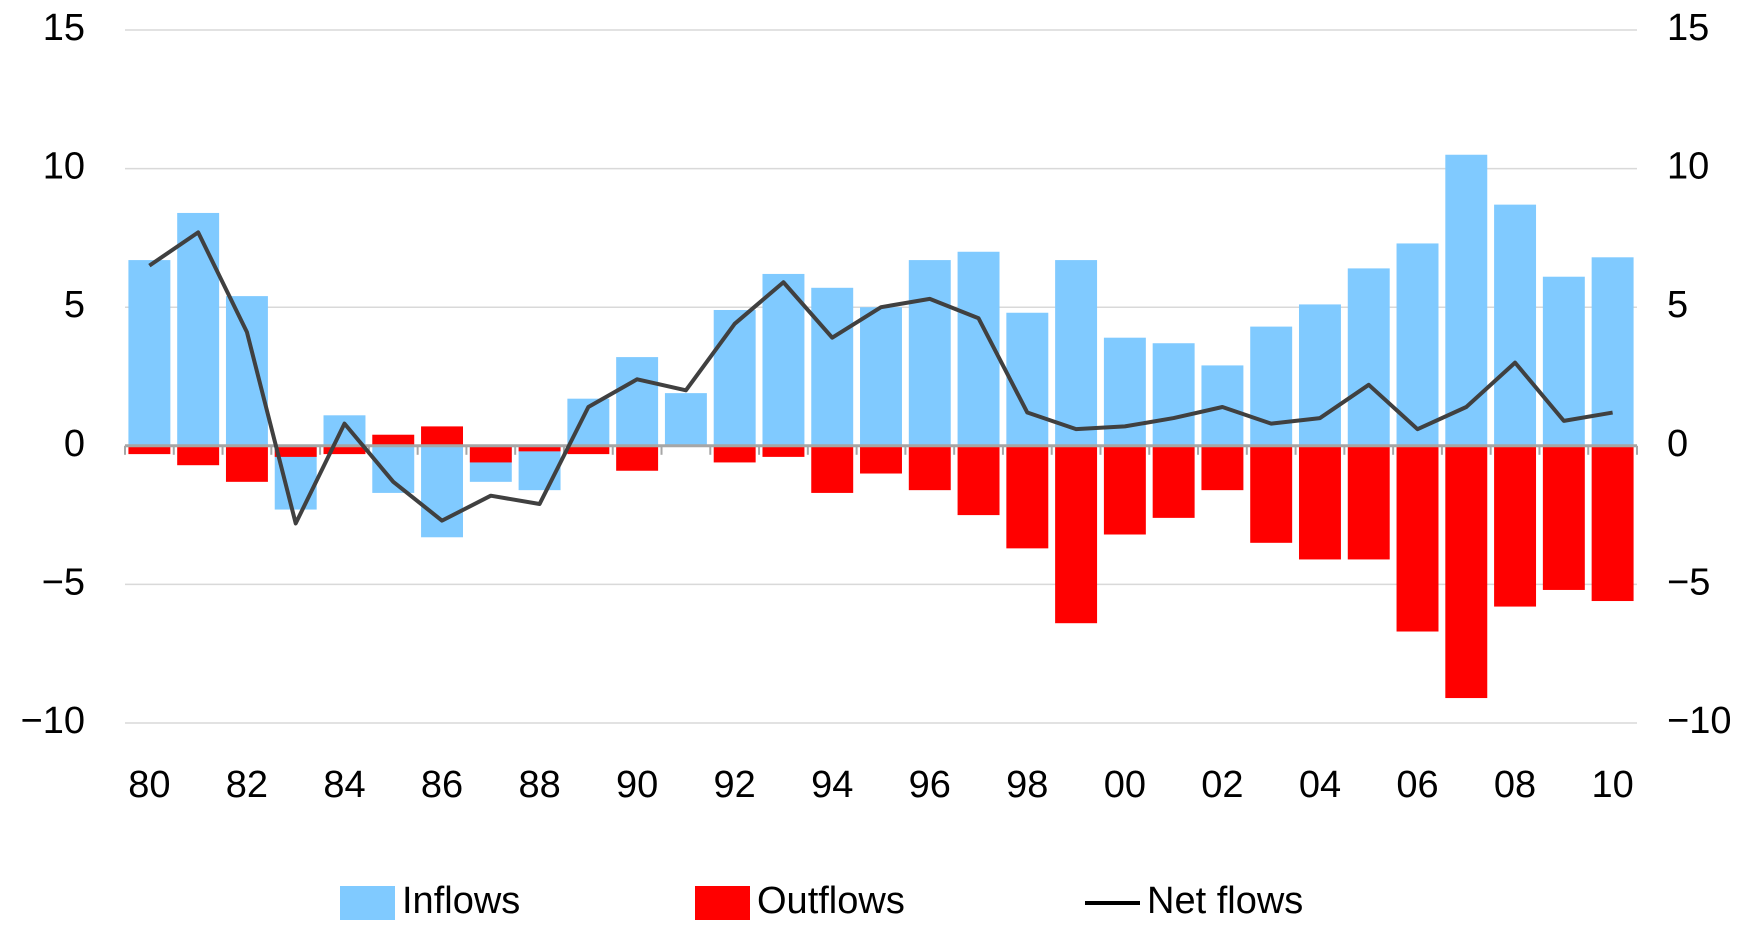 The height and width of the screenshot is (925, 1746). I want to click on x-tick-label: 08, so click(1515, 785).